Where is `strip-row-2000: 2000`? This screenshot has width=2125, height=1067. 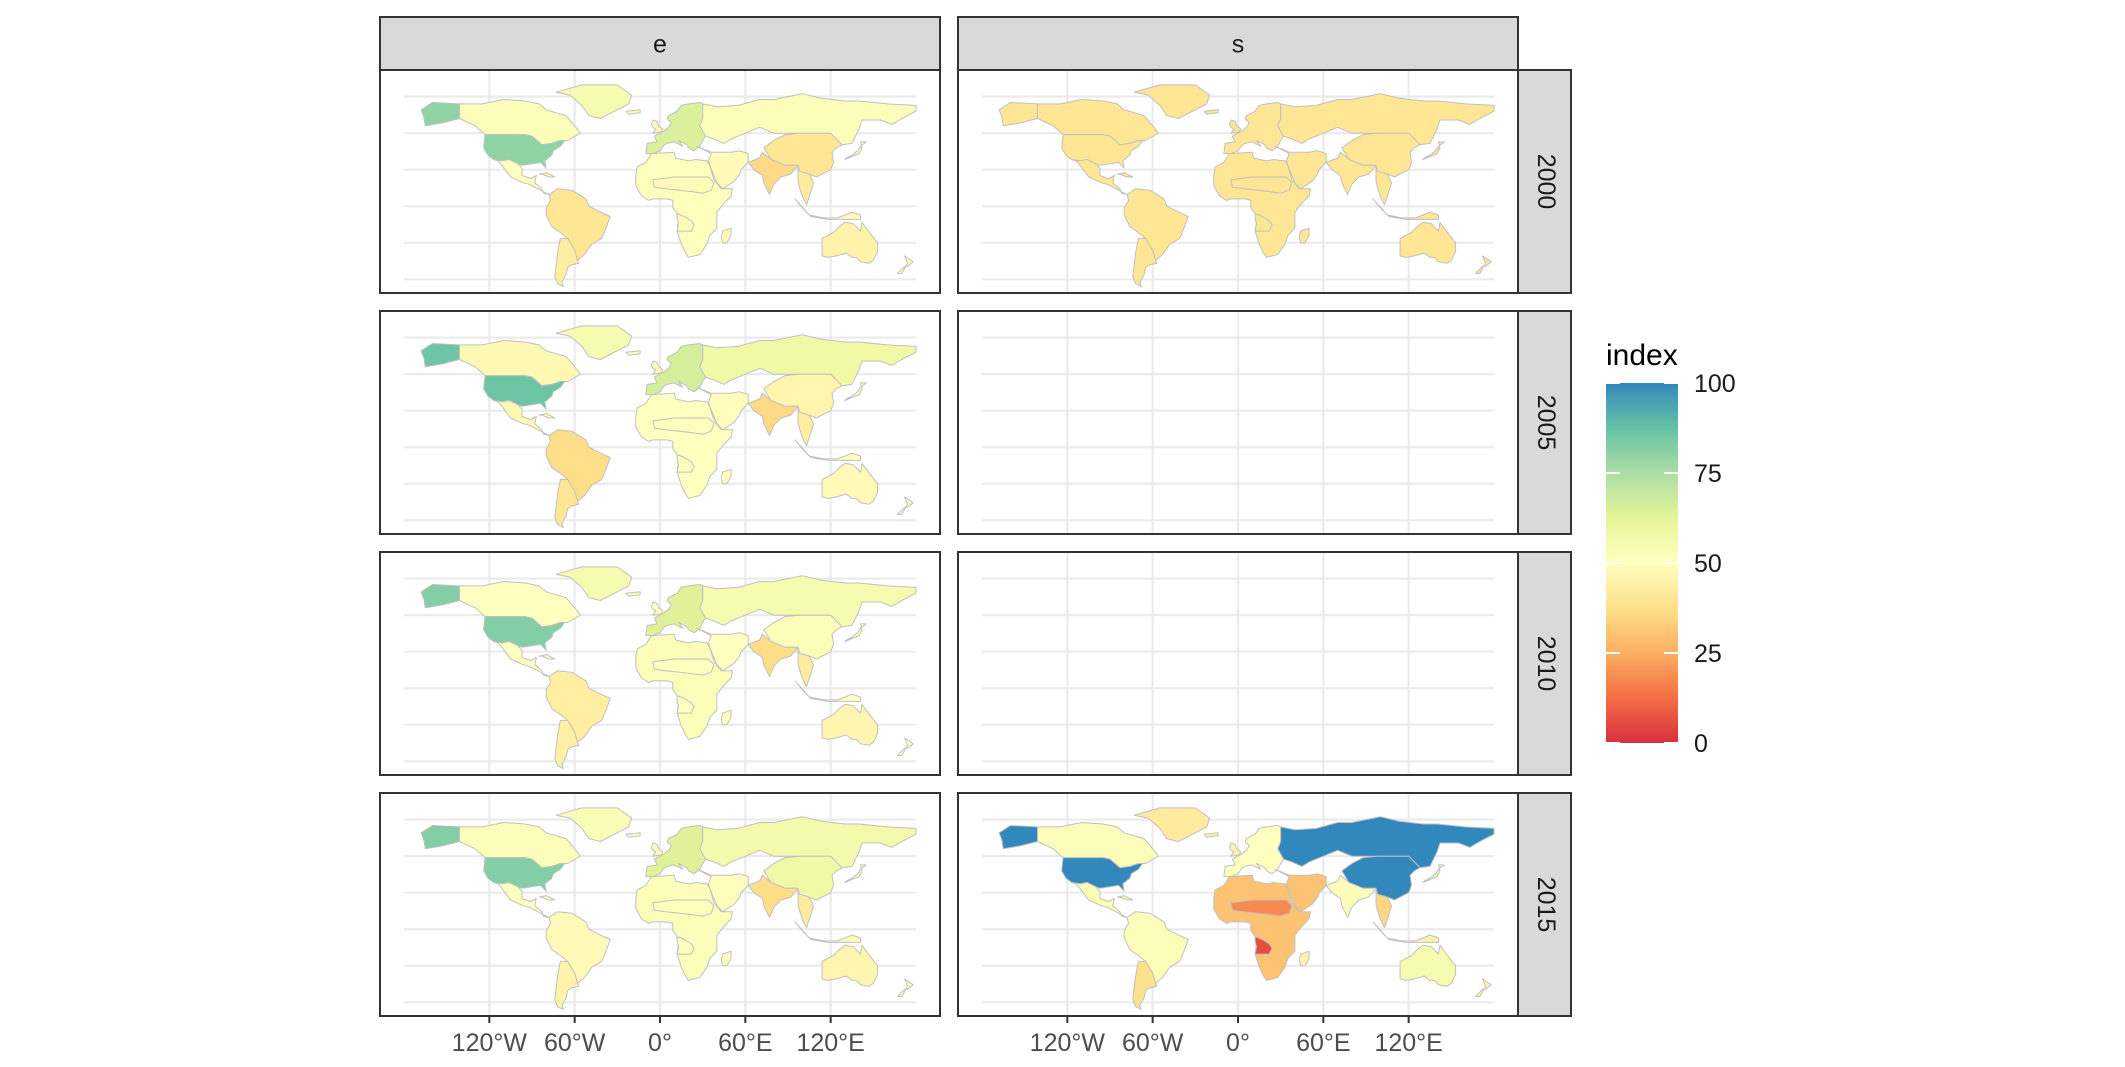 strip-row-2000: 2000 is located at coordinates (1544, 181).